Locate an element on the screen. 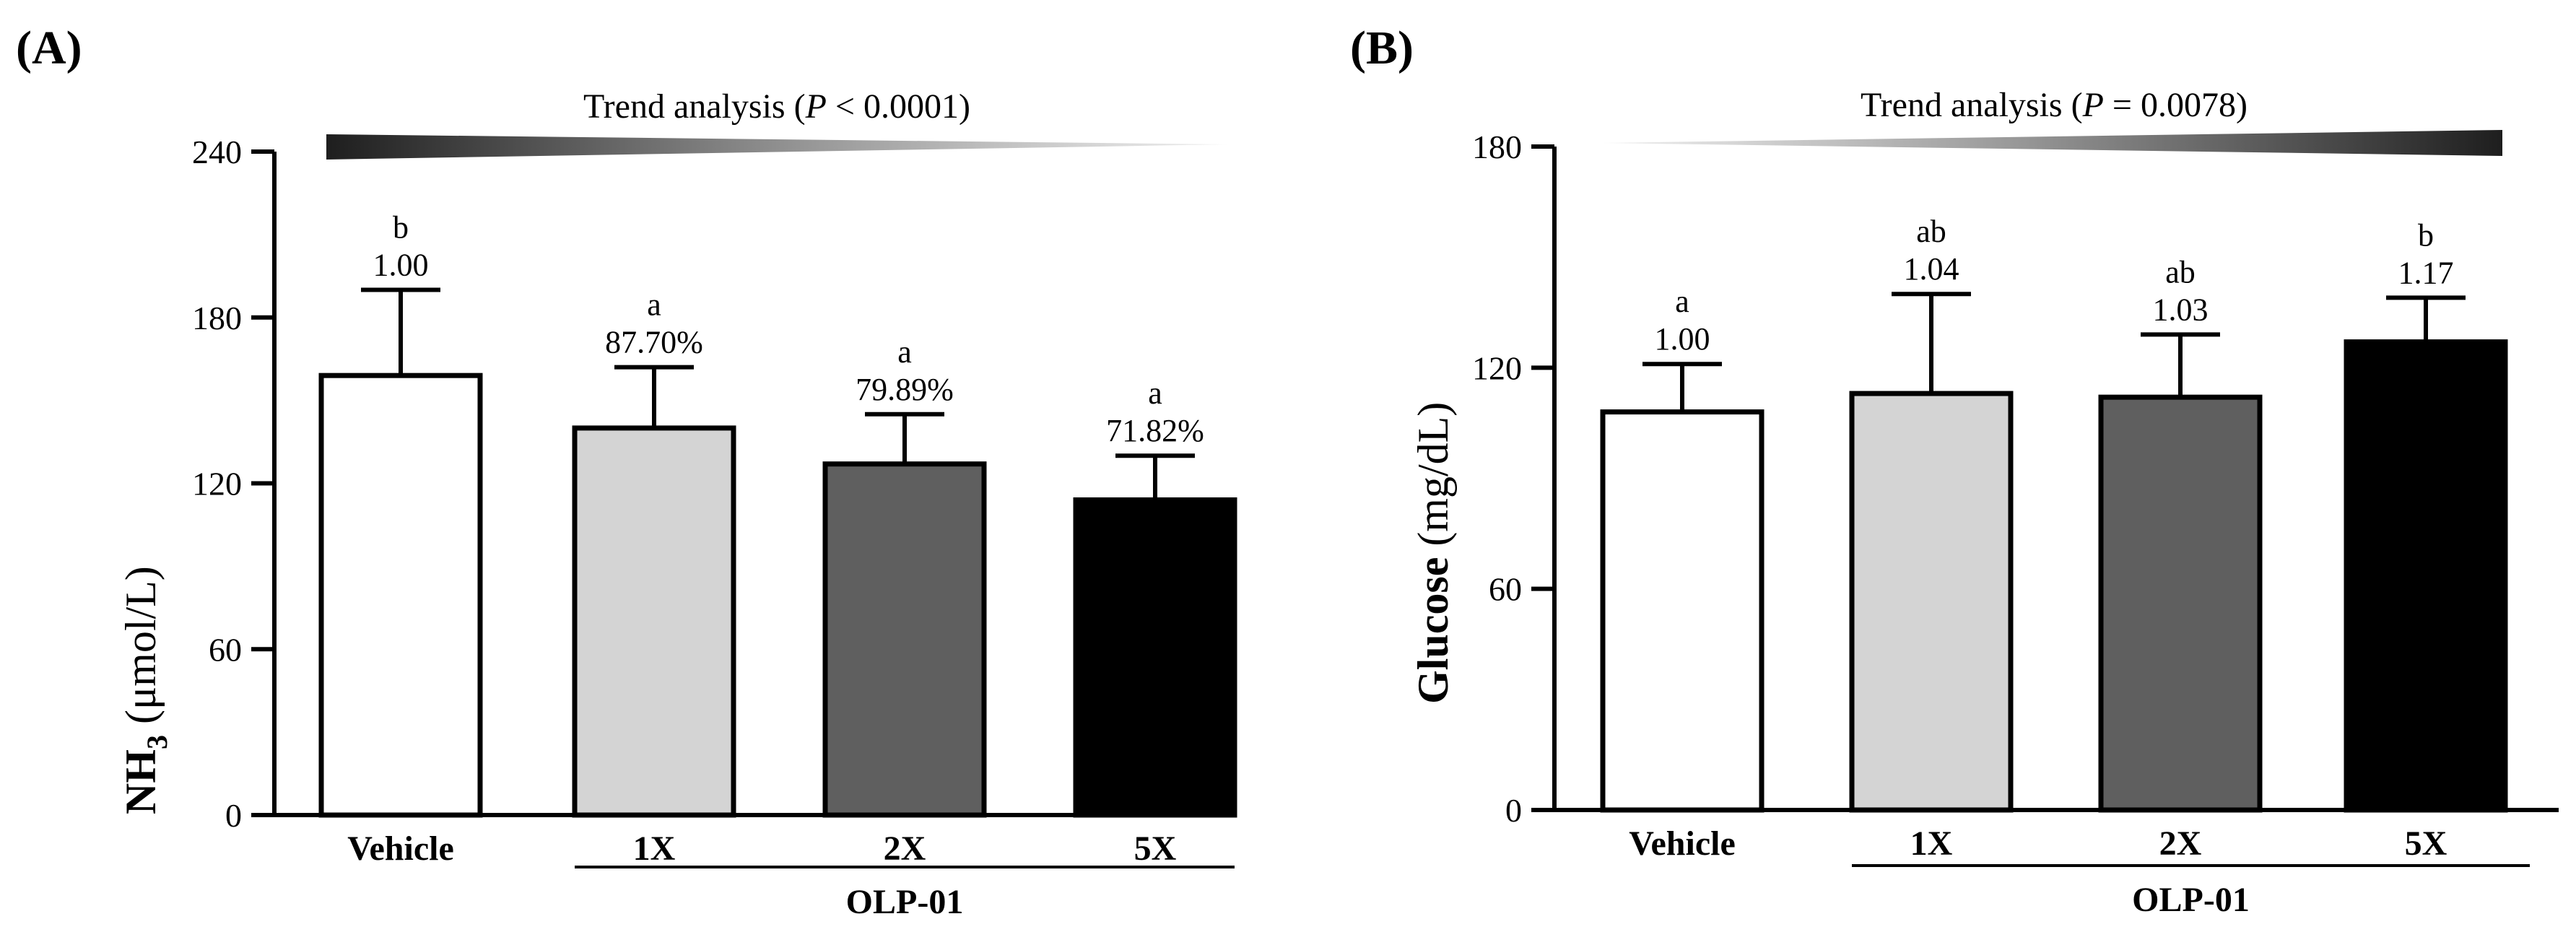 The height and width of the screenshot is (932, 2576). panel-a-ratio-label-1x: 87.70% is located at coordinates (654, 342).